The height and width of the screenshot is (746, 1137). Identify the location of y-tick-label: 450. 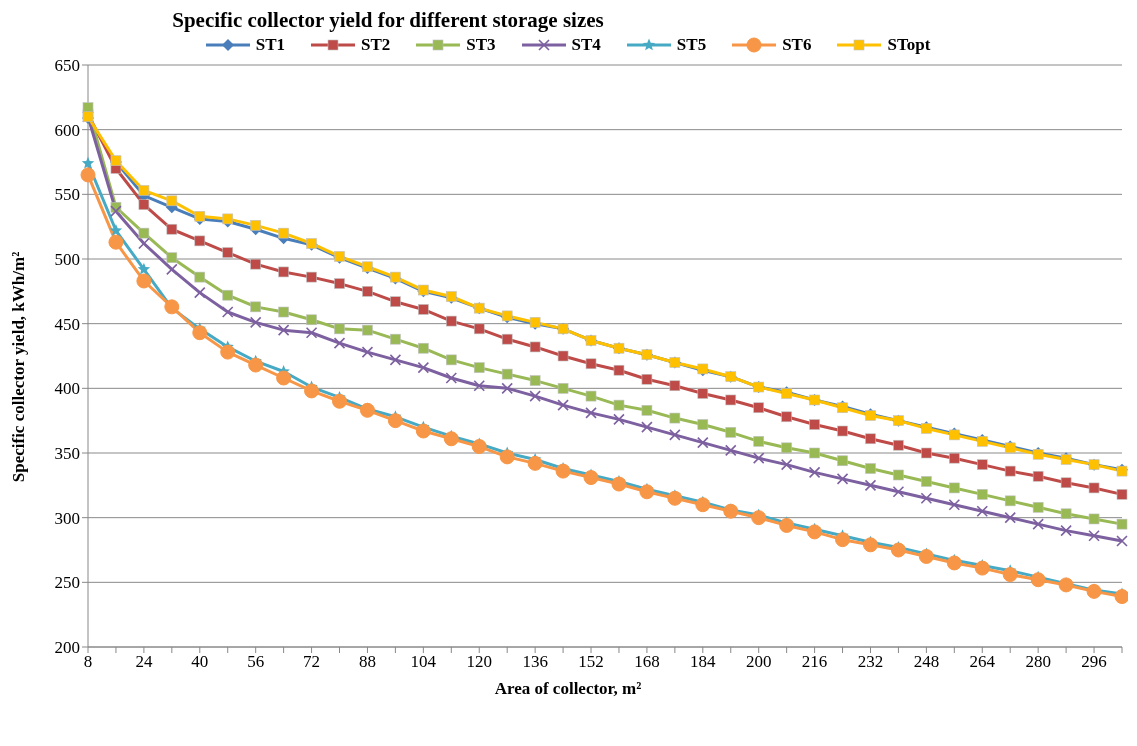
(67, 324).